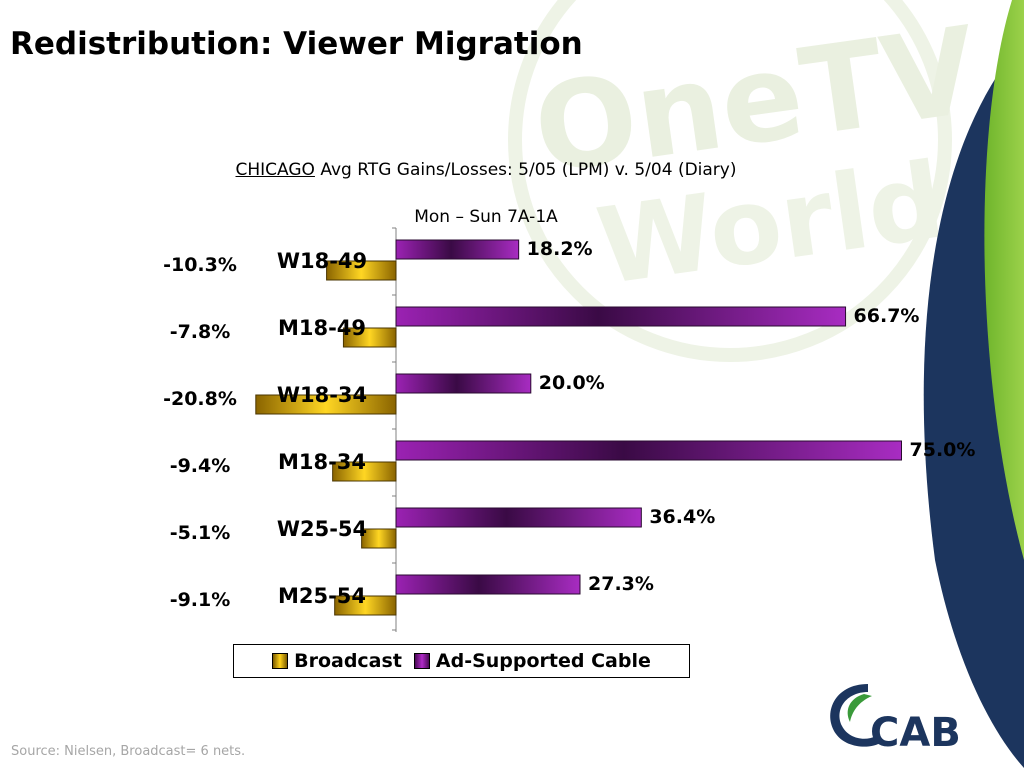 The width and height of the screenshot is (1024, 768). I want to click on legend-item-cable: Ad-Supported Cable, so click(532, 661).